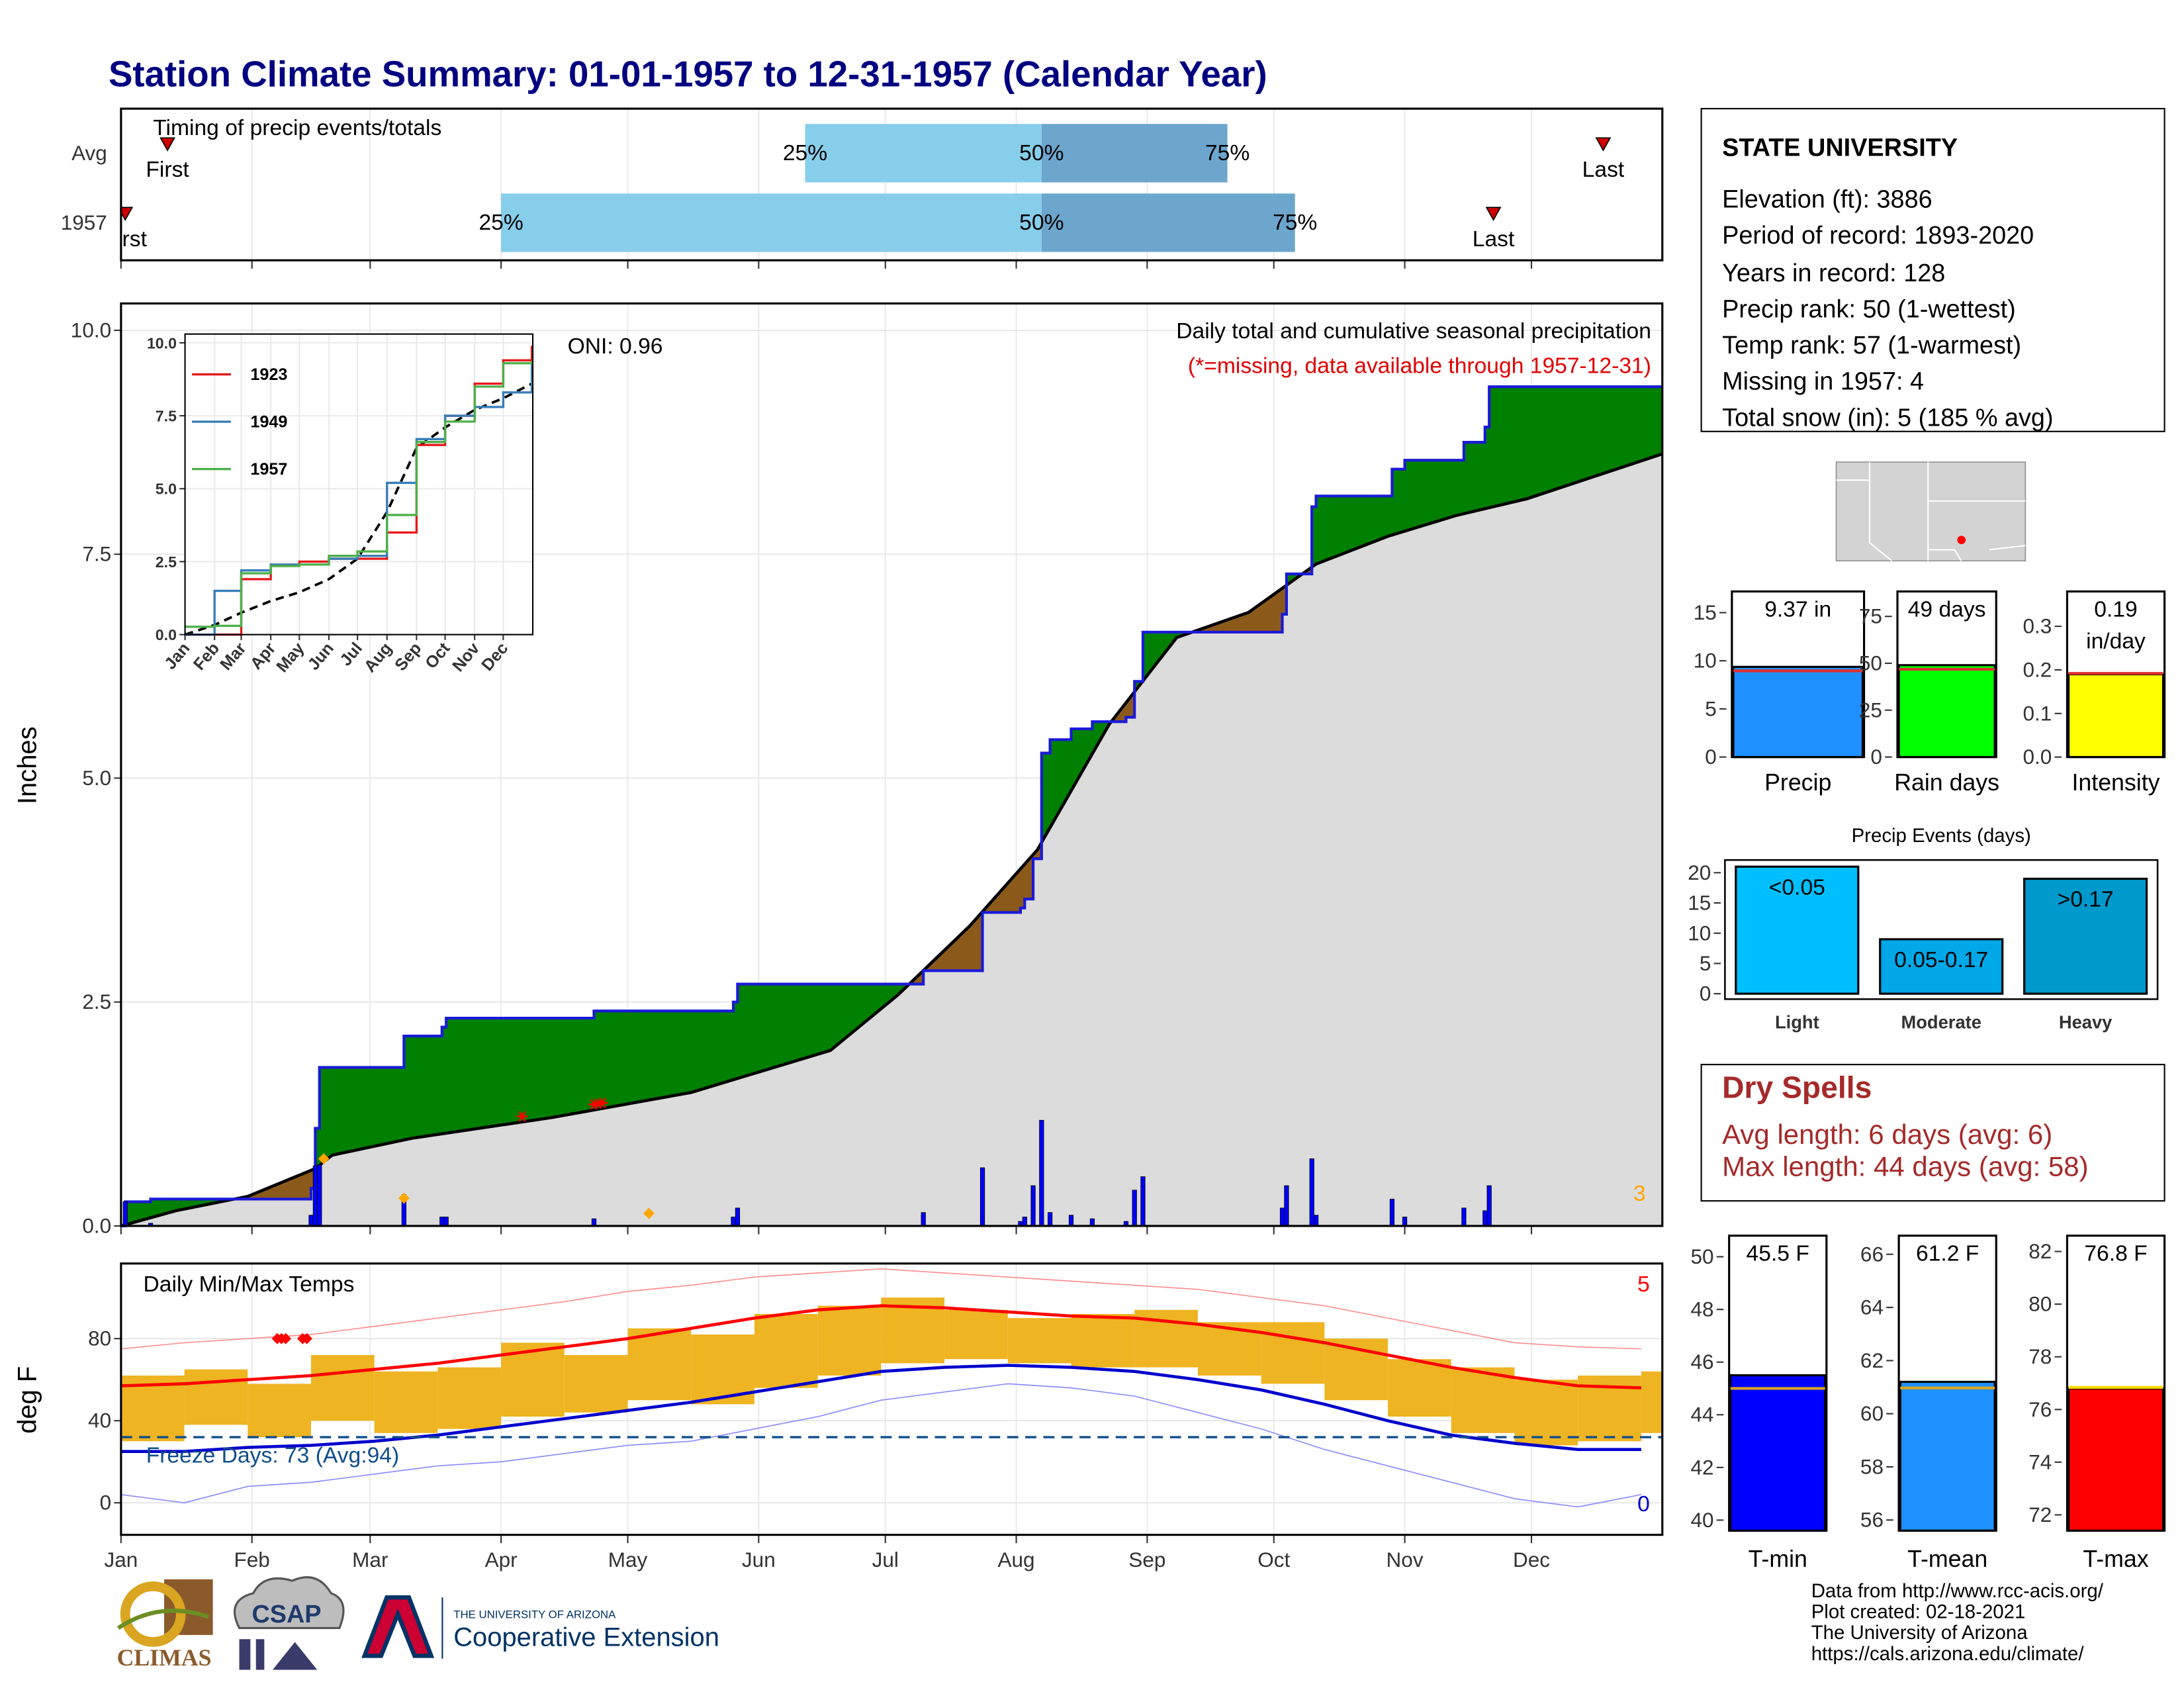 The width and height of the screenshot is (2184, 1688). I want to click on legend-label: 1957, so click(268, 469).